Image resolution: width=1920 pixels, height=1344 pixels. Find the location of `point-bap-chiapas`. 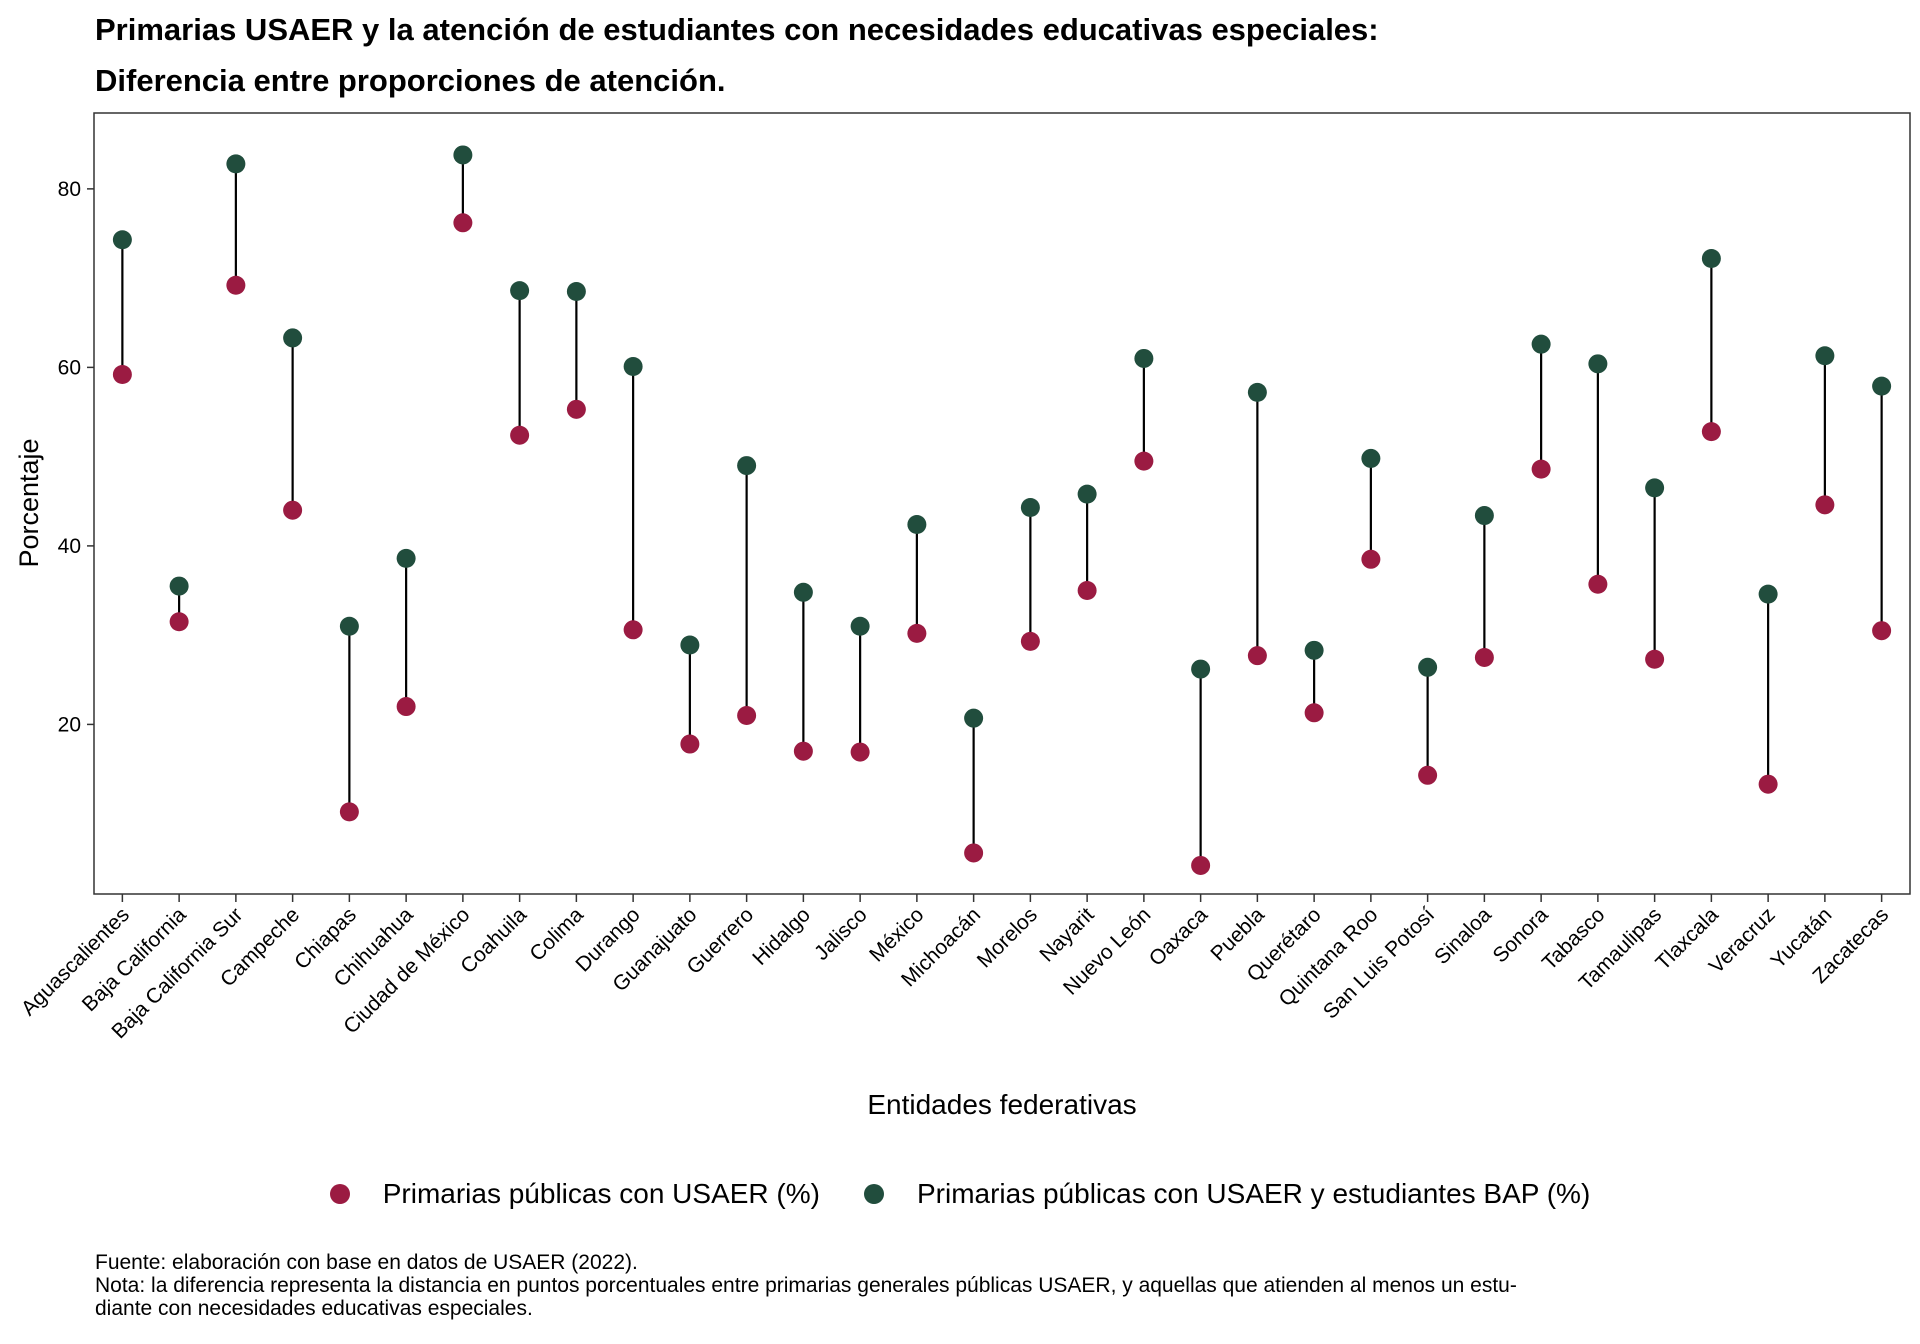

point-bap-chiapas is located at coordinates (349, 626).